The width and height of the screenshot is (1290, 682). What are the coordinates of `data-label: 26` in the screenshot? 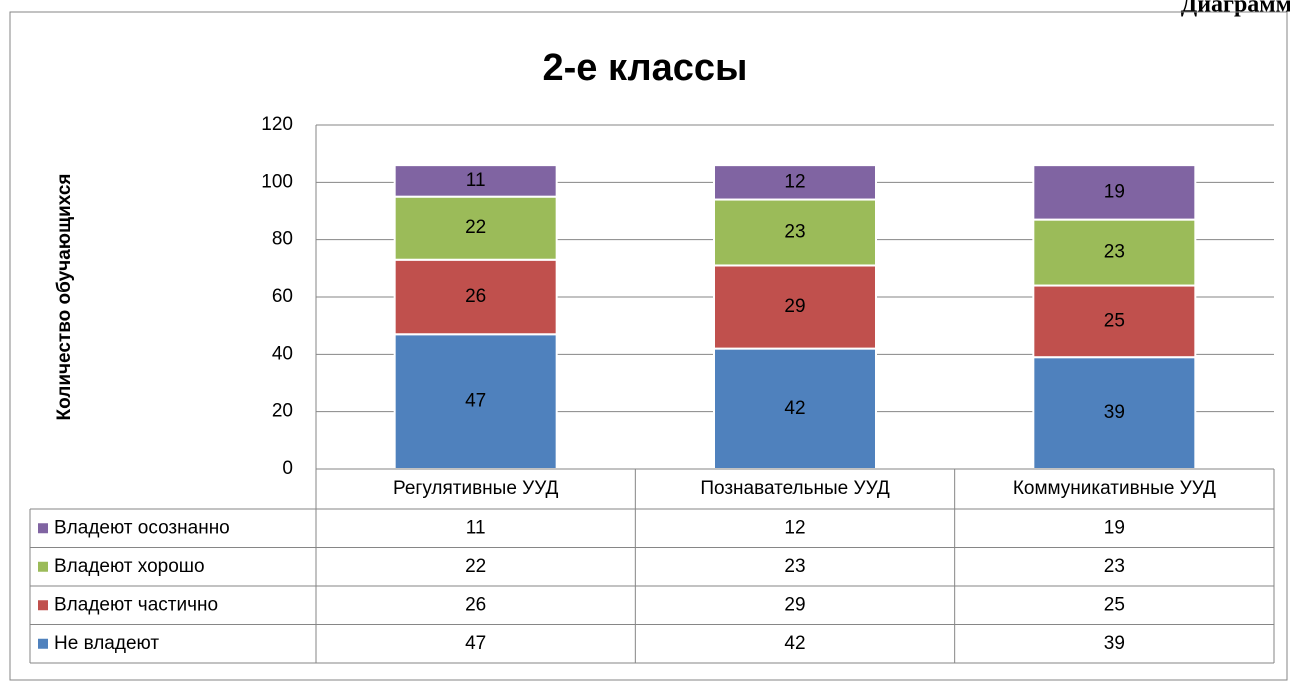 It's located at (475, 296).